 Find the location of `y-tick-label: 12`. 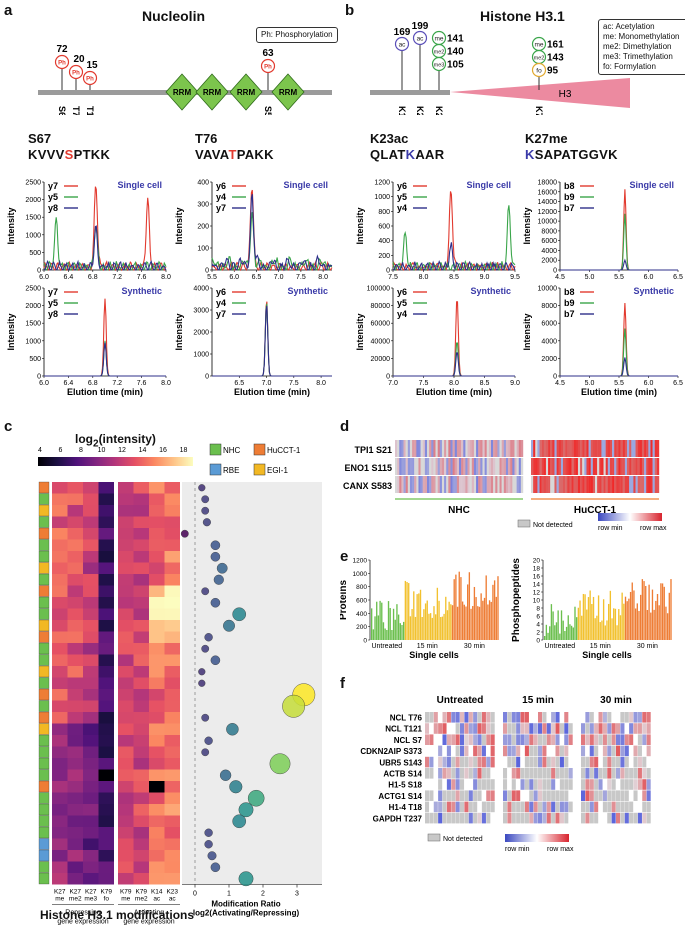

y-tick-label: 12 is located at coordinates (537, 593).